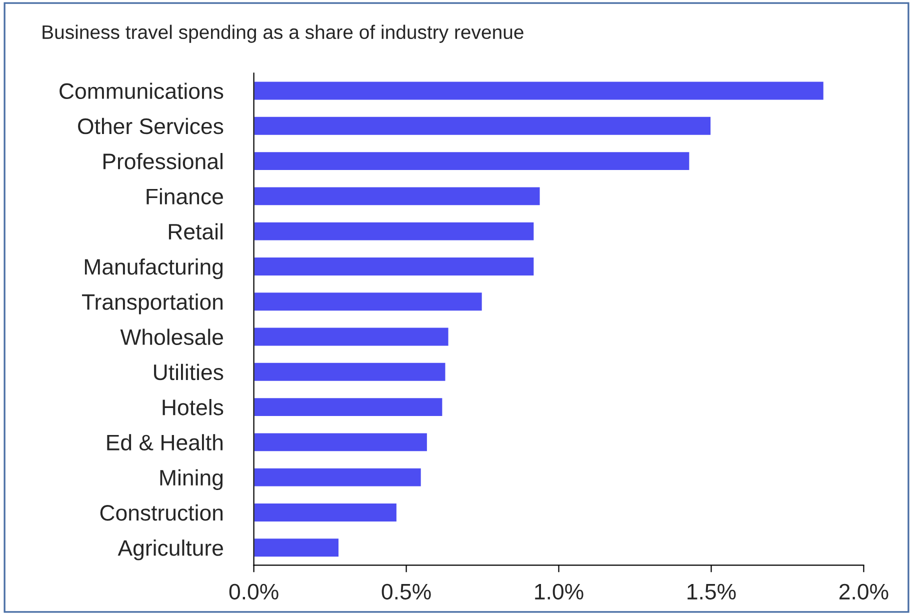 This screenshot has height=615, width=913. I want to click on y-tick-label: Agriculture, so click(170, 550).